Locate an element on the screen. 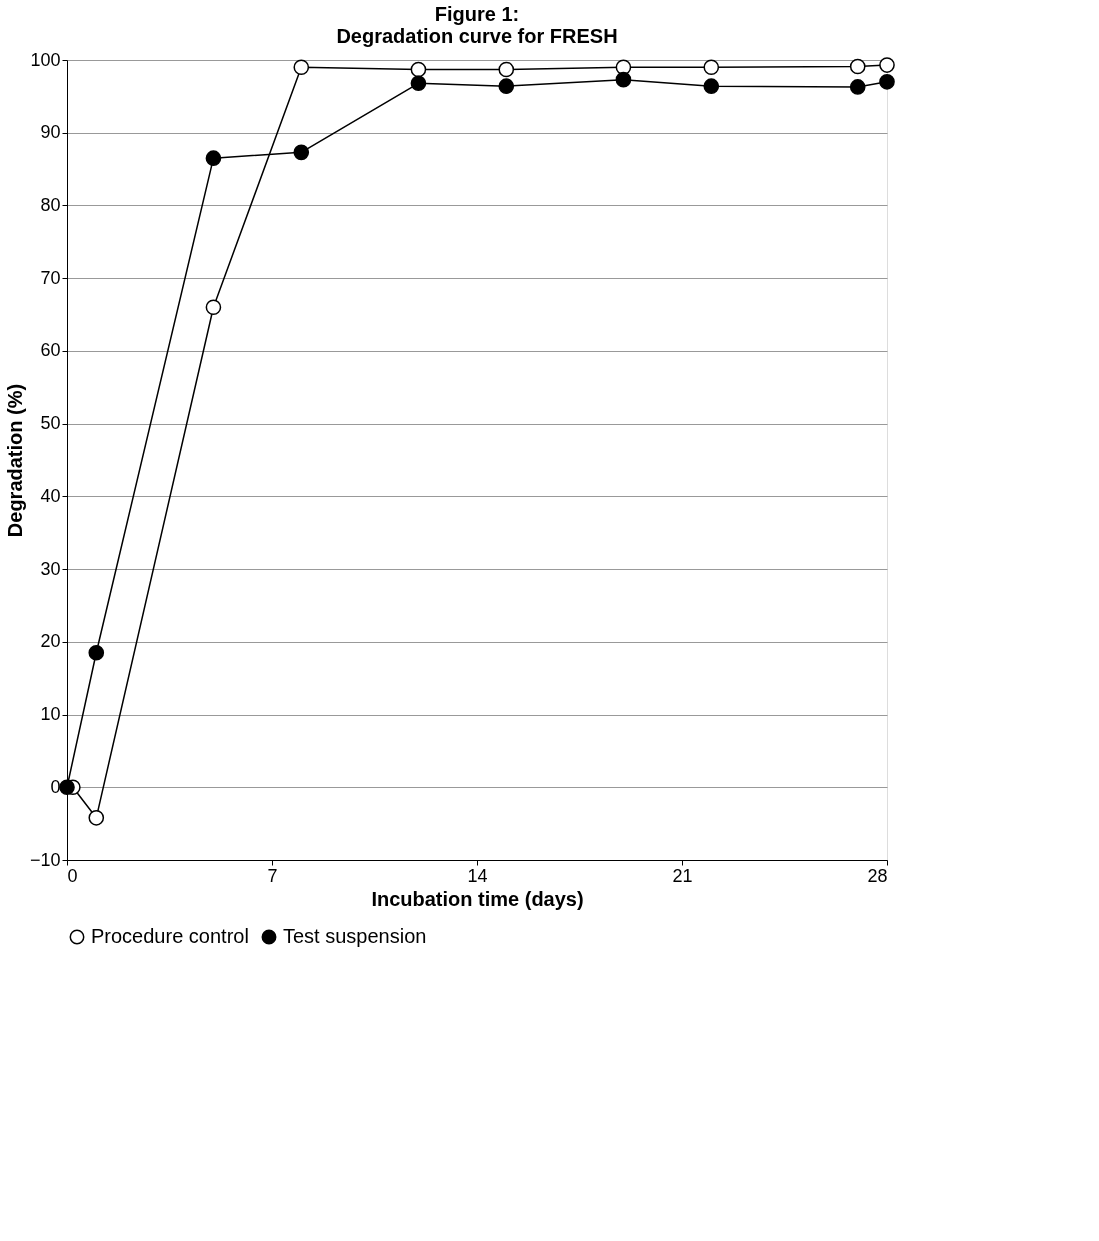 This screenshot has width=1099, height=1241. y-tick-label: 80 is located at coordinates (50, 204).